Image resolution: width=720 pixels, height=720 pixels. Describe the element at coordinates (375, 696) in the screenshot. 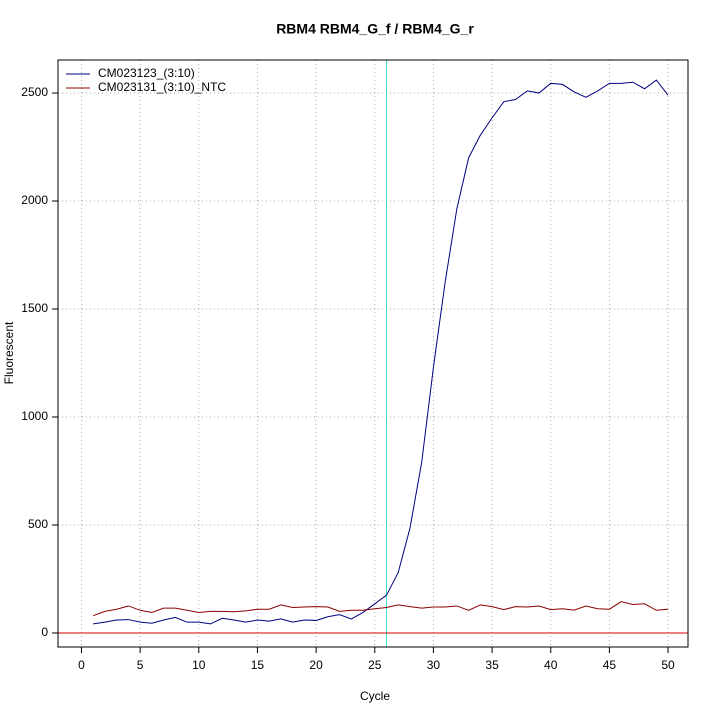

I see `x-axis-label: Cycle` at that location.